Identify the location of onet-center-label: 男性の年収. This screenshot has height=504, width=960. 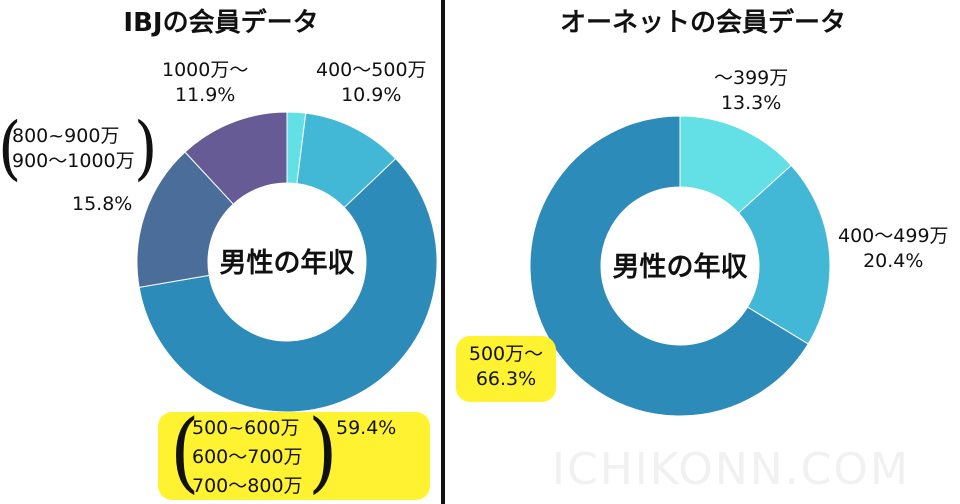
(681, 267).